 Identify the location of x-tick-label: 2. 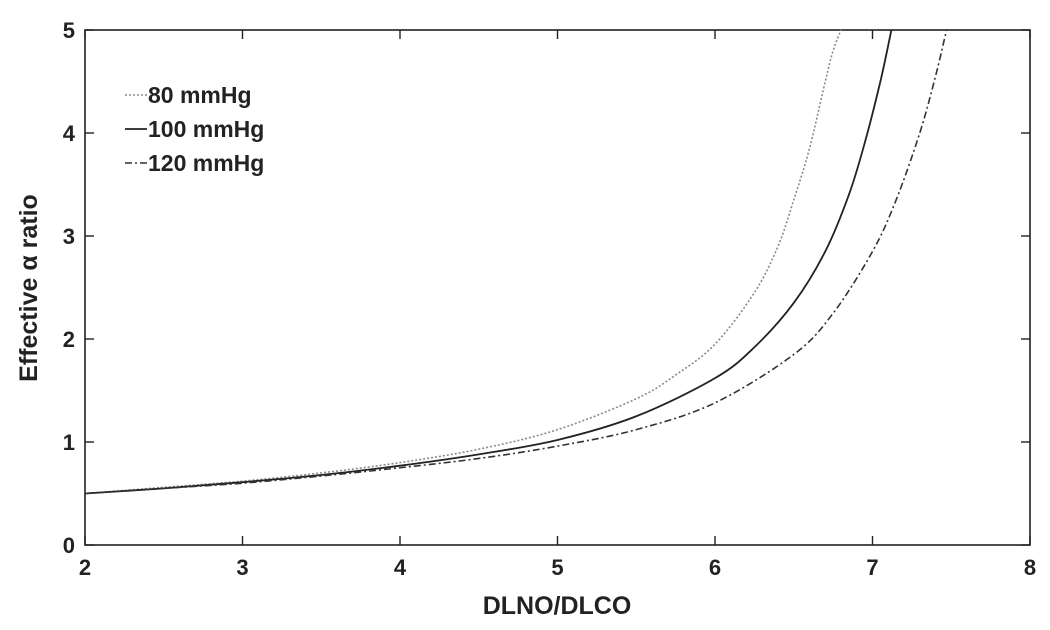
(85, 567).